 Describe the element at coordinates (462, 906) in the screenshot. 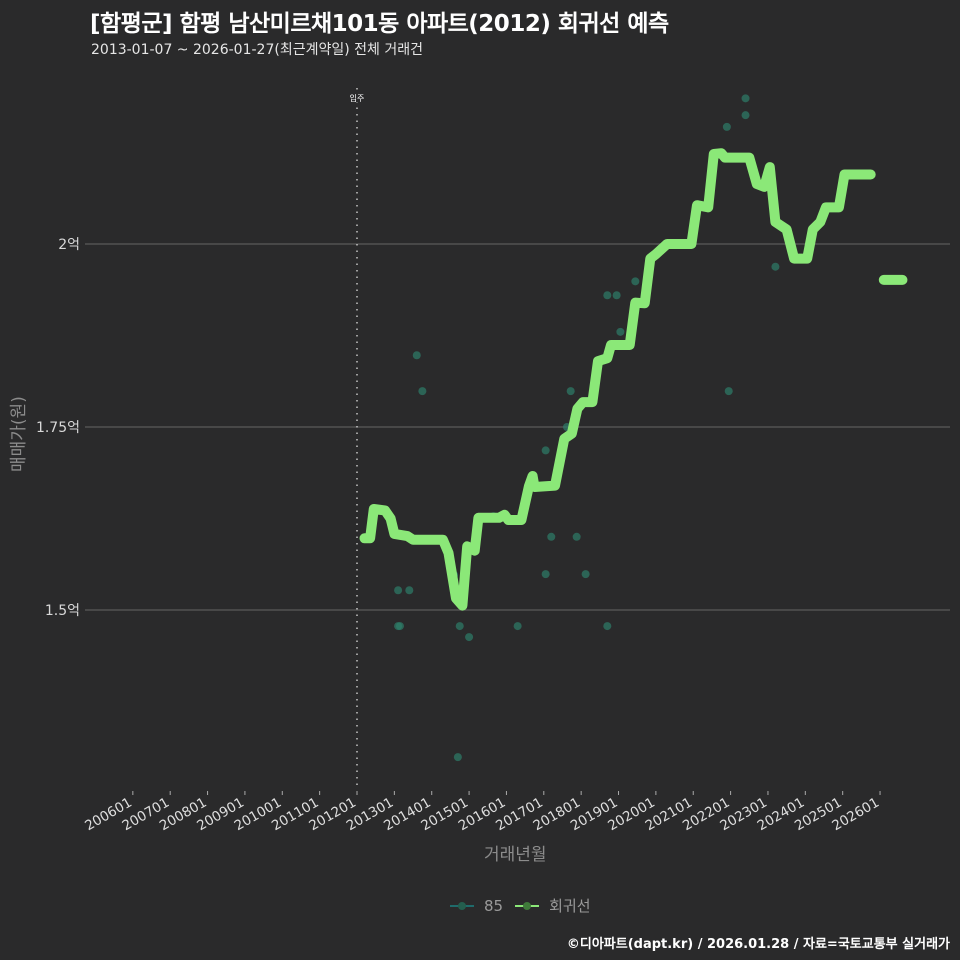

I see `legend-key-scatter-icon` at that location.